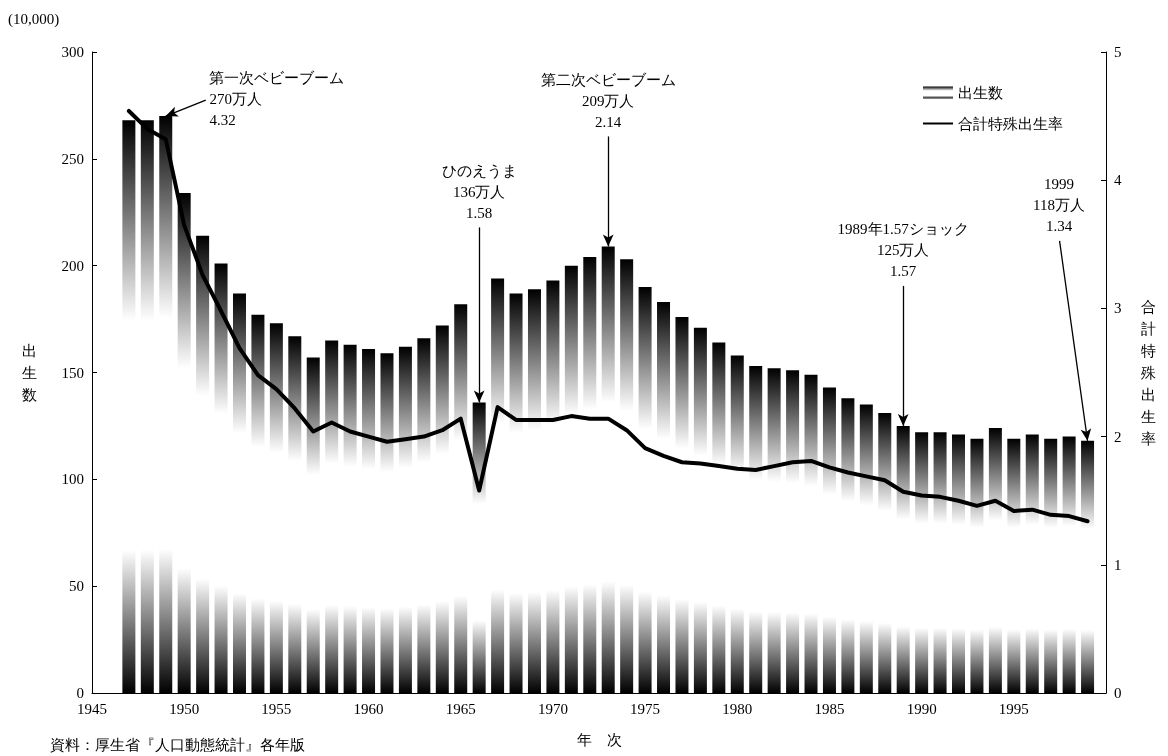 Image resolution: width=1168 pixels, height=756 pixels. What do you see at coordinates (737, 708) in the screenshot?
I see `x-tick-label: 1980` at bounding box center [737, 708].